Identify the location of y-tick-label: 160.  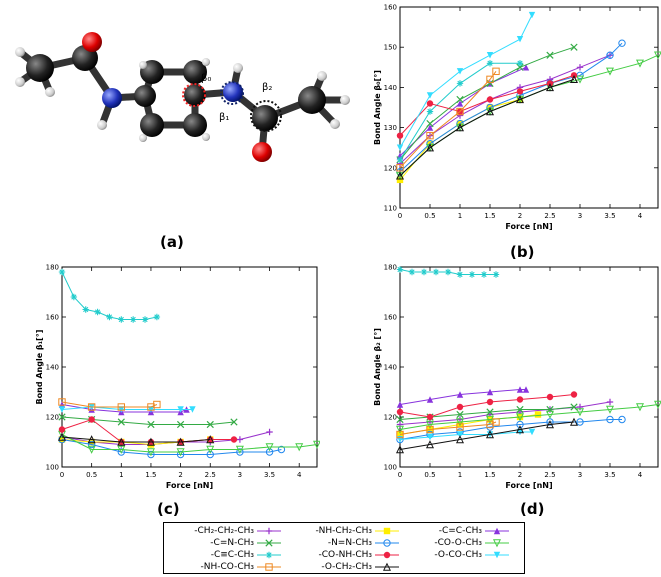
(390, 8).